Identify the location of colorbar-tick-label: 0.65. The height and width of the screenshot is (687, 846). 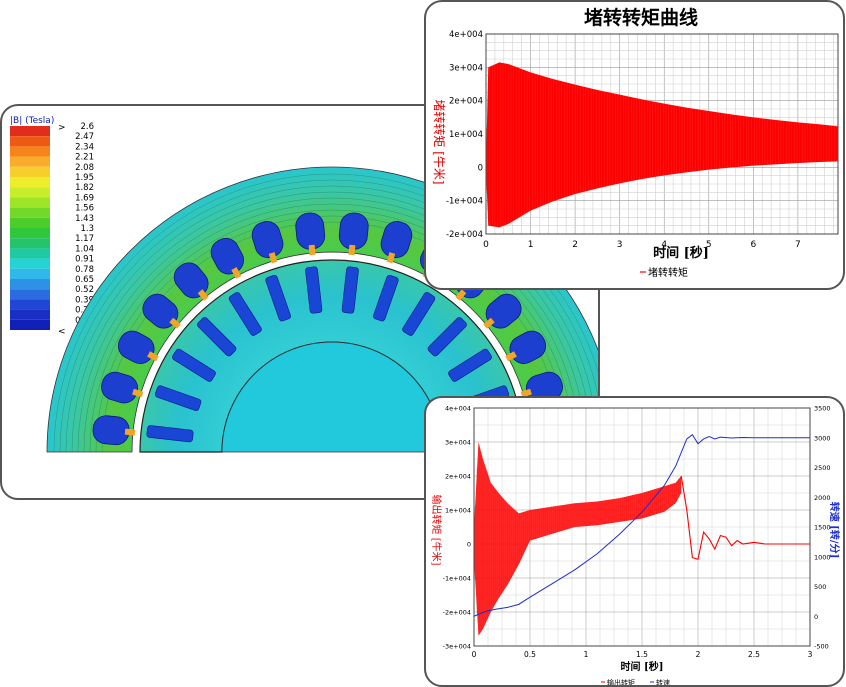
(84, 280).